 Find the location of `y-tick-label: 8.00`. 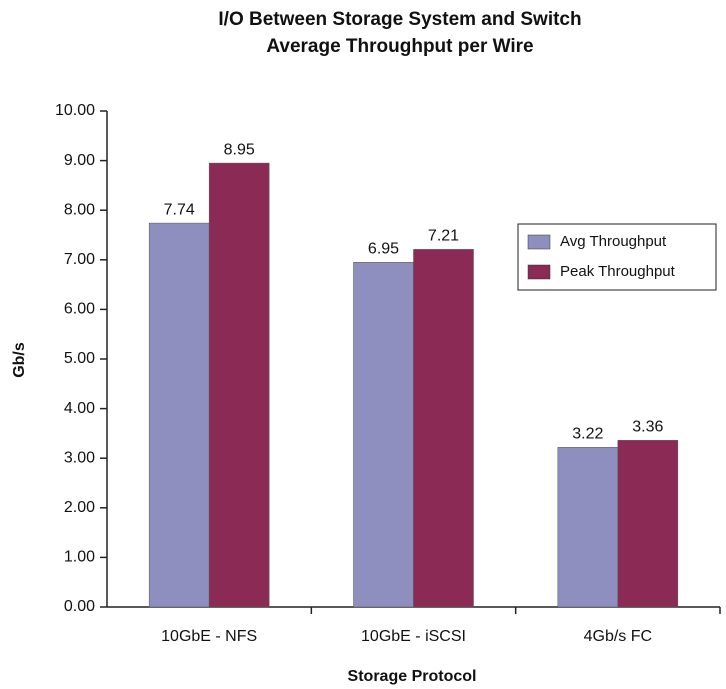

y-tick-label: 8.00 is located at coordinates (79, 209).